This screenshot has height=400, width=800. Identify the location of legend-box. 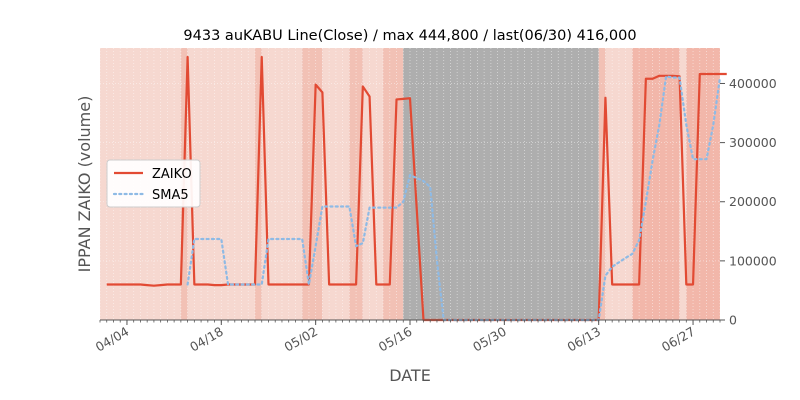
(153, 183).